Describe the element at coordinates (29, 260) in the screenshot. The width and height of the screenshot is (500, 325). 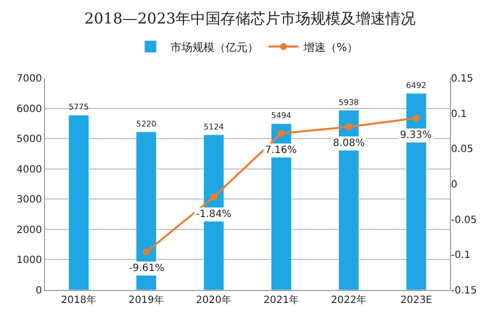
I see `y-tick-label: 1000` at that location.